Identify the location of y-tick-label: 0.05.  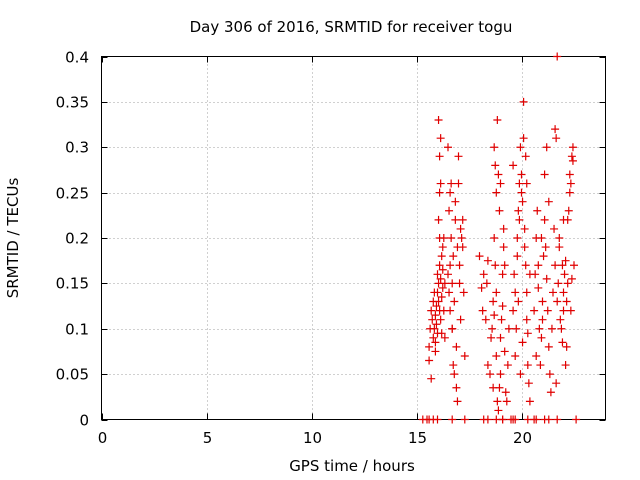
(72, 375).